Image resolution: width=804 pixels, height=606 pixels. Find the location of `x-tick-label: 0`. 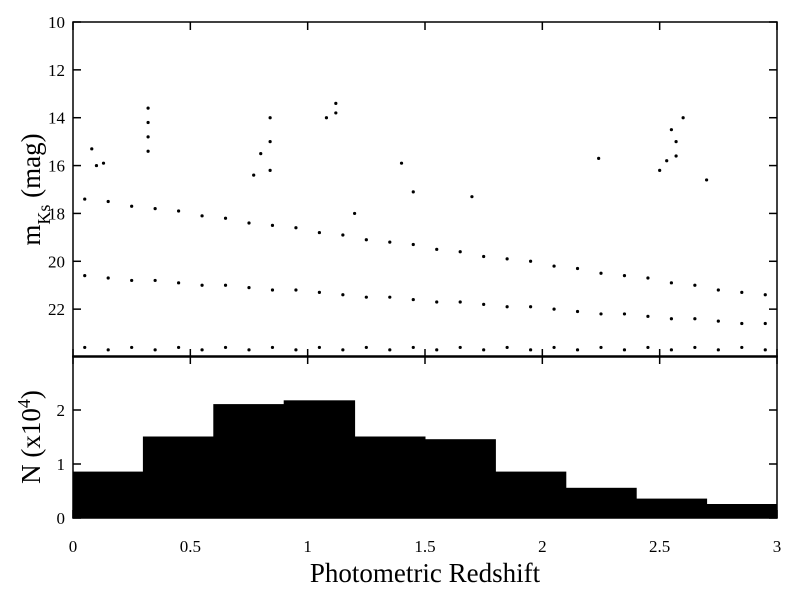

x-tick-label: 0 is located at coordinates (73, 546).